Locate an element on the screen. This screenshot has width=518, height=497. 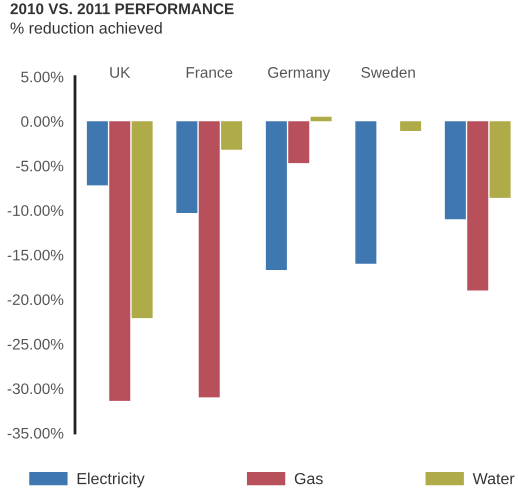
y-tick-label: -35.00% is located at coordinates (36, 433).